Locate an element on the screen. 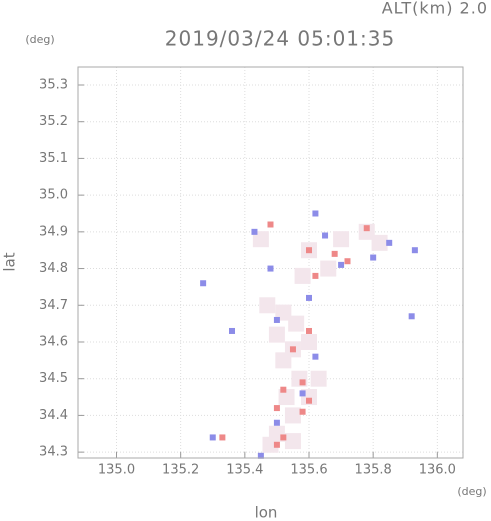 Image resolution: width=491 pixels, height=521 pixels. x-tick-label: 136.0 is located at coordinates (437, 470).